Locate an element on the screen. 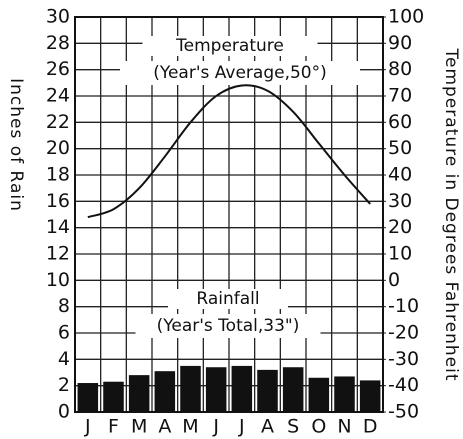 The image size is (463, 439). y-tick-label: 22 is located at coordinates (58, 122).